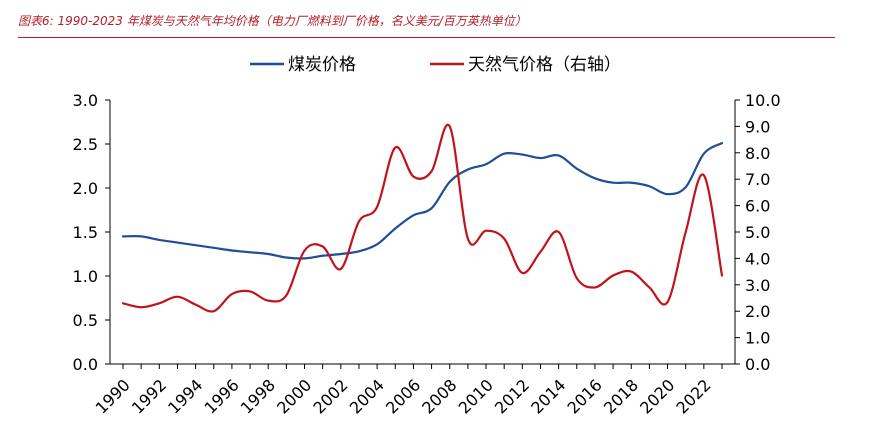 The height and width of the screenshot is (430, 879). What do you see at coordinates (85, 232) in the screenshot?
I see `left-y-tick-label: 1.5` at bounding box center [85, 232].